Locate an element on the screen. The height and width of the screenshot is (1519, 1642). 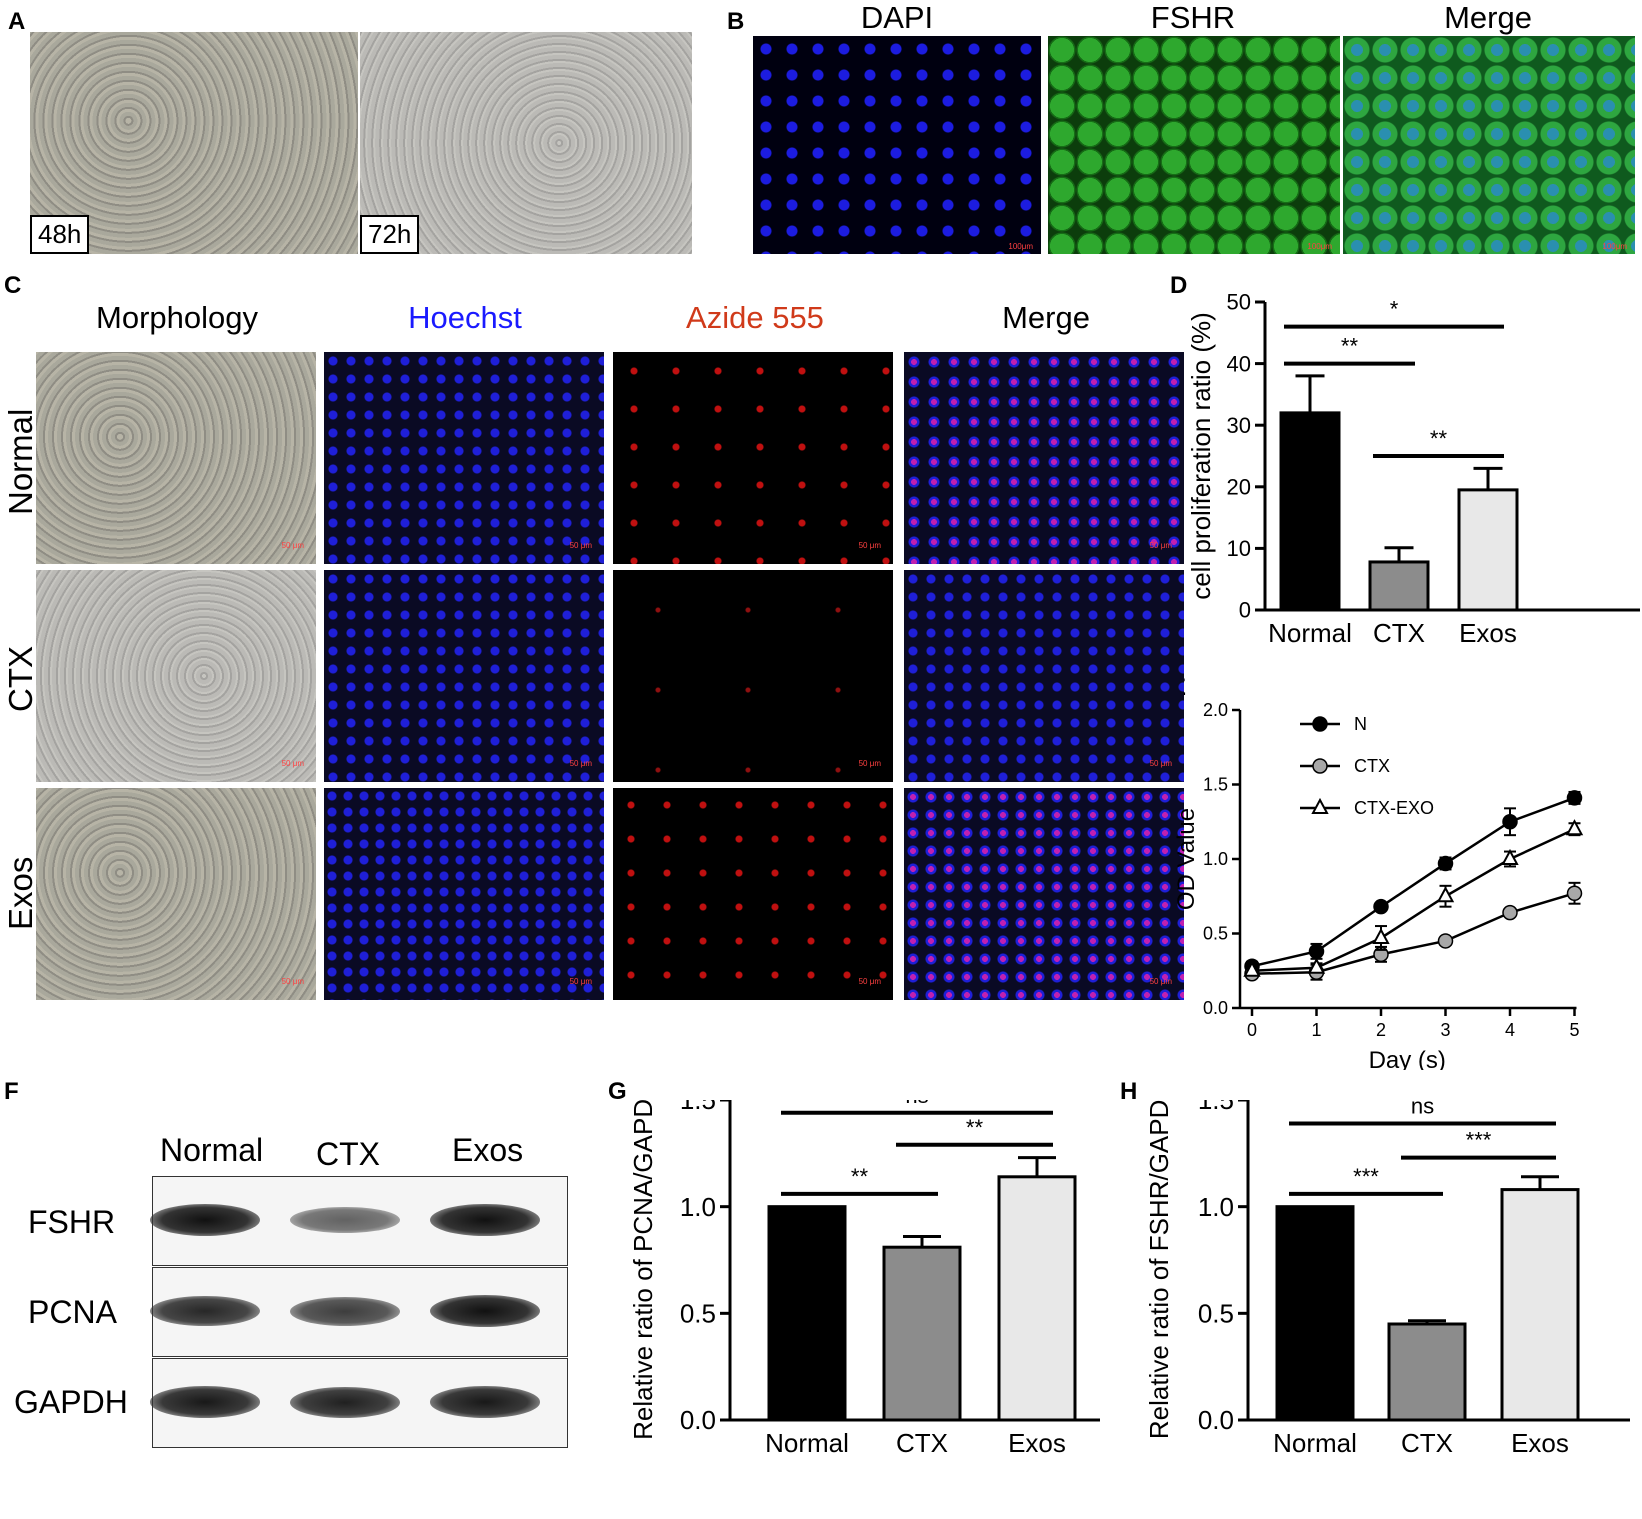
protein-label-pcna: PCNA is located at coordinates (72, 1312).